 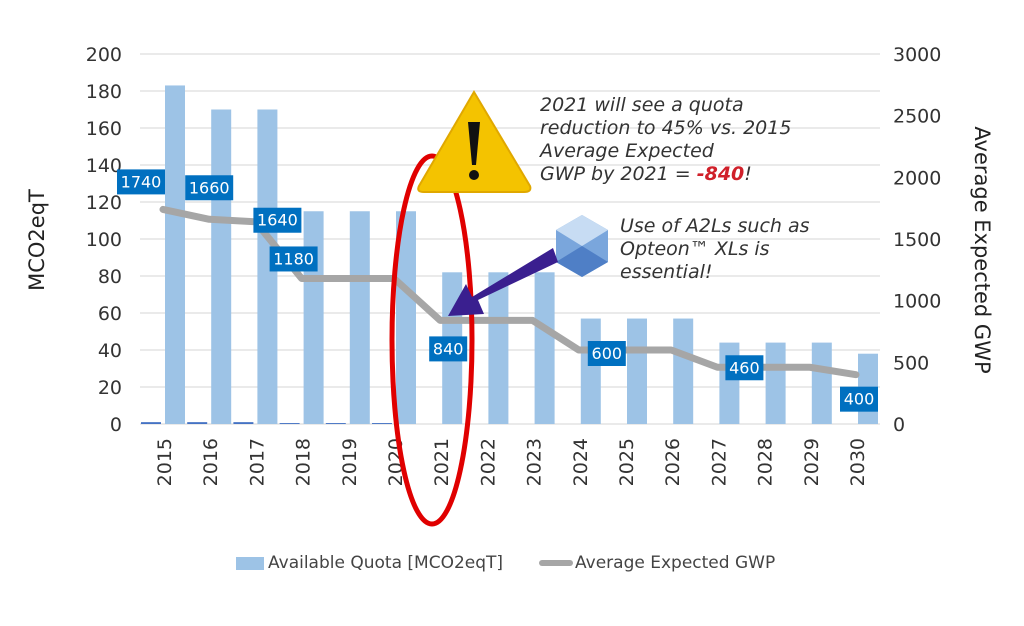 What do you see at coordinates (37, 240) in the screenshot?
I see `left-axis-title: MCO2eqT` at bounding box center [37, 240].